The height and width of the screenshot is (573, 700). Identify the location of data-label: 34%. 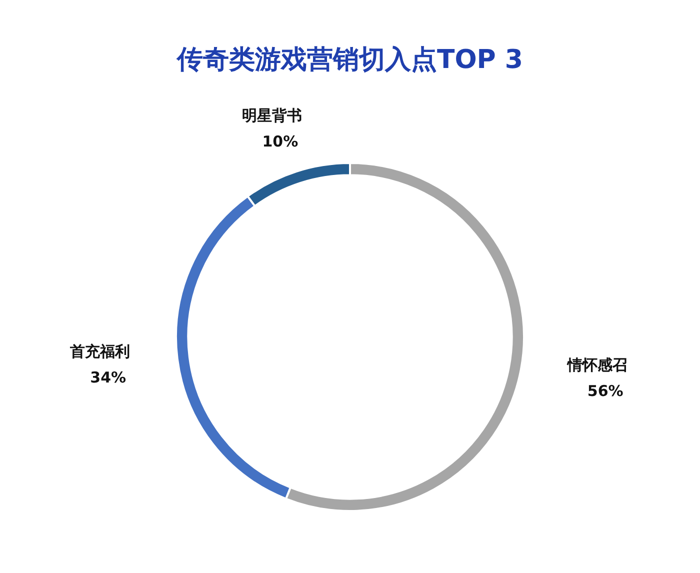
(108, 377).